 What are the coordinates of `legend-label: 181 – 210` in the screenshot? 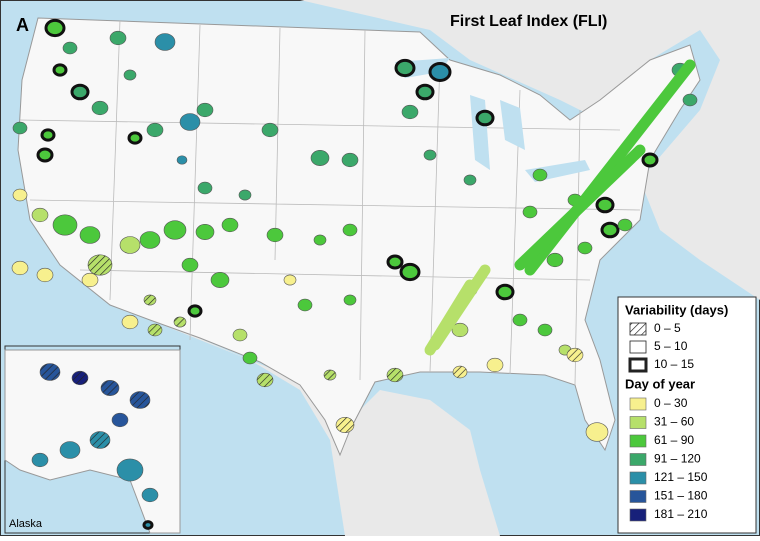 It's located at (681, 514).